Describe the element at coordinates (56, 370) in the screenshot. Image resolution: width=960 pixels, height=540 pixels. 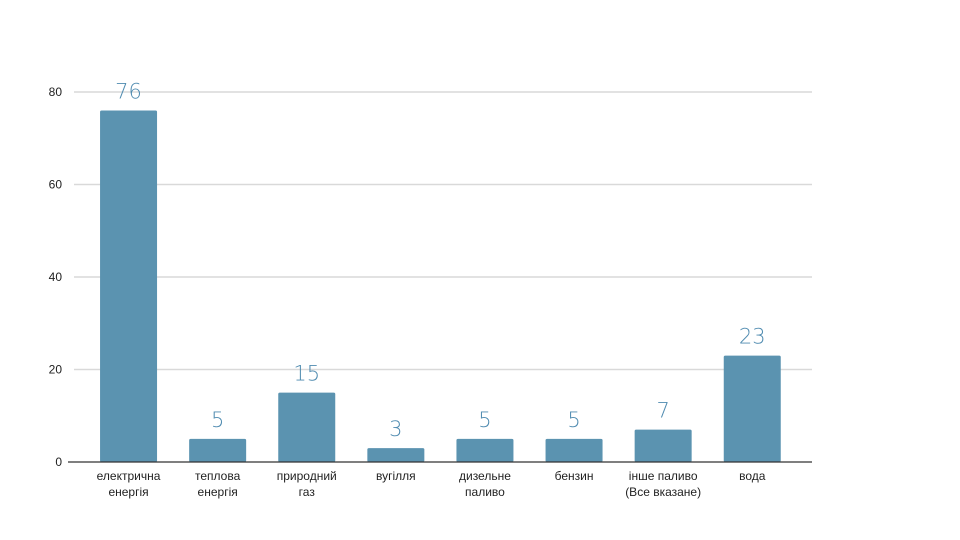
I see `y-tick-label: 20` at that location.